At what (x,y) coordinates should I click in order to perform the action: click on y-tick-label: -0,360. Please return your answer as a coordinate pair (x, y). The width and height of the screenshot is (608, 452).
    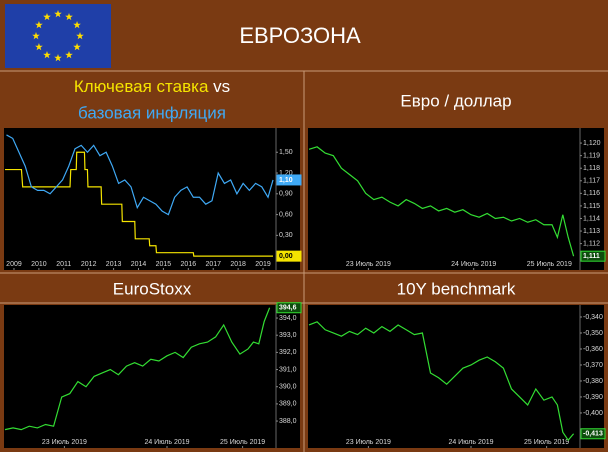
    Looking at the image, I should click on (593, 349).